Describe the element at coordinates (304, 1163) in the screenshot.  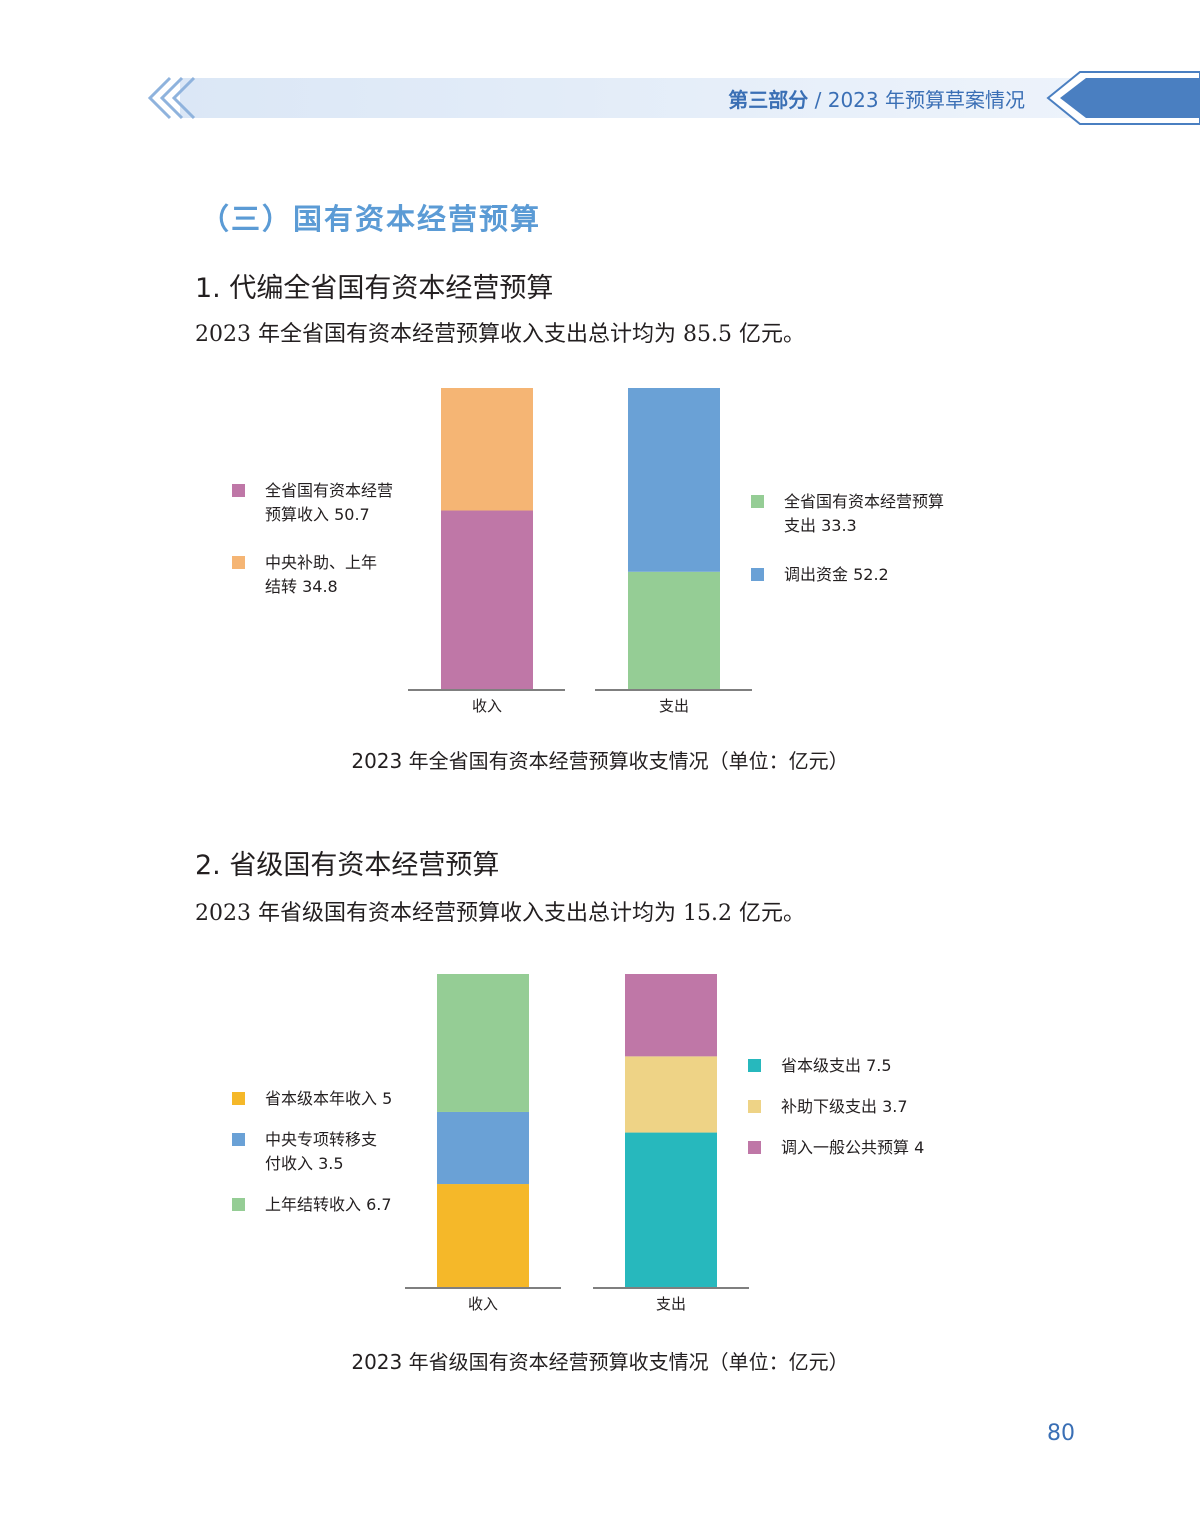
I see `legend-label: 付收入 3.5` at that location.